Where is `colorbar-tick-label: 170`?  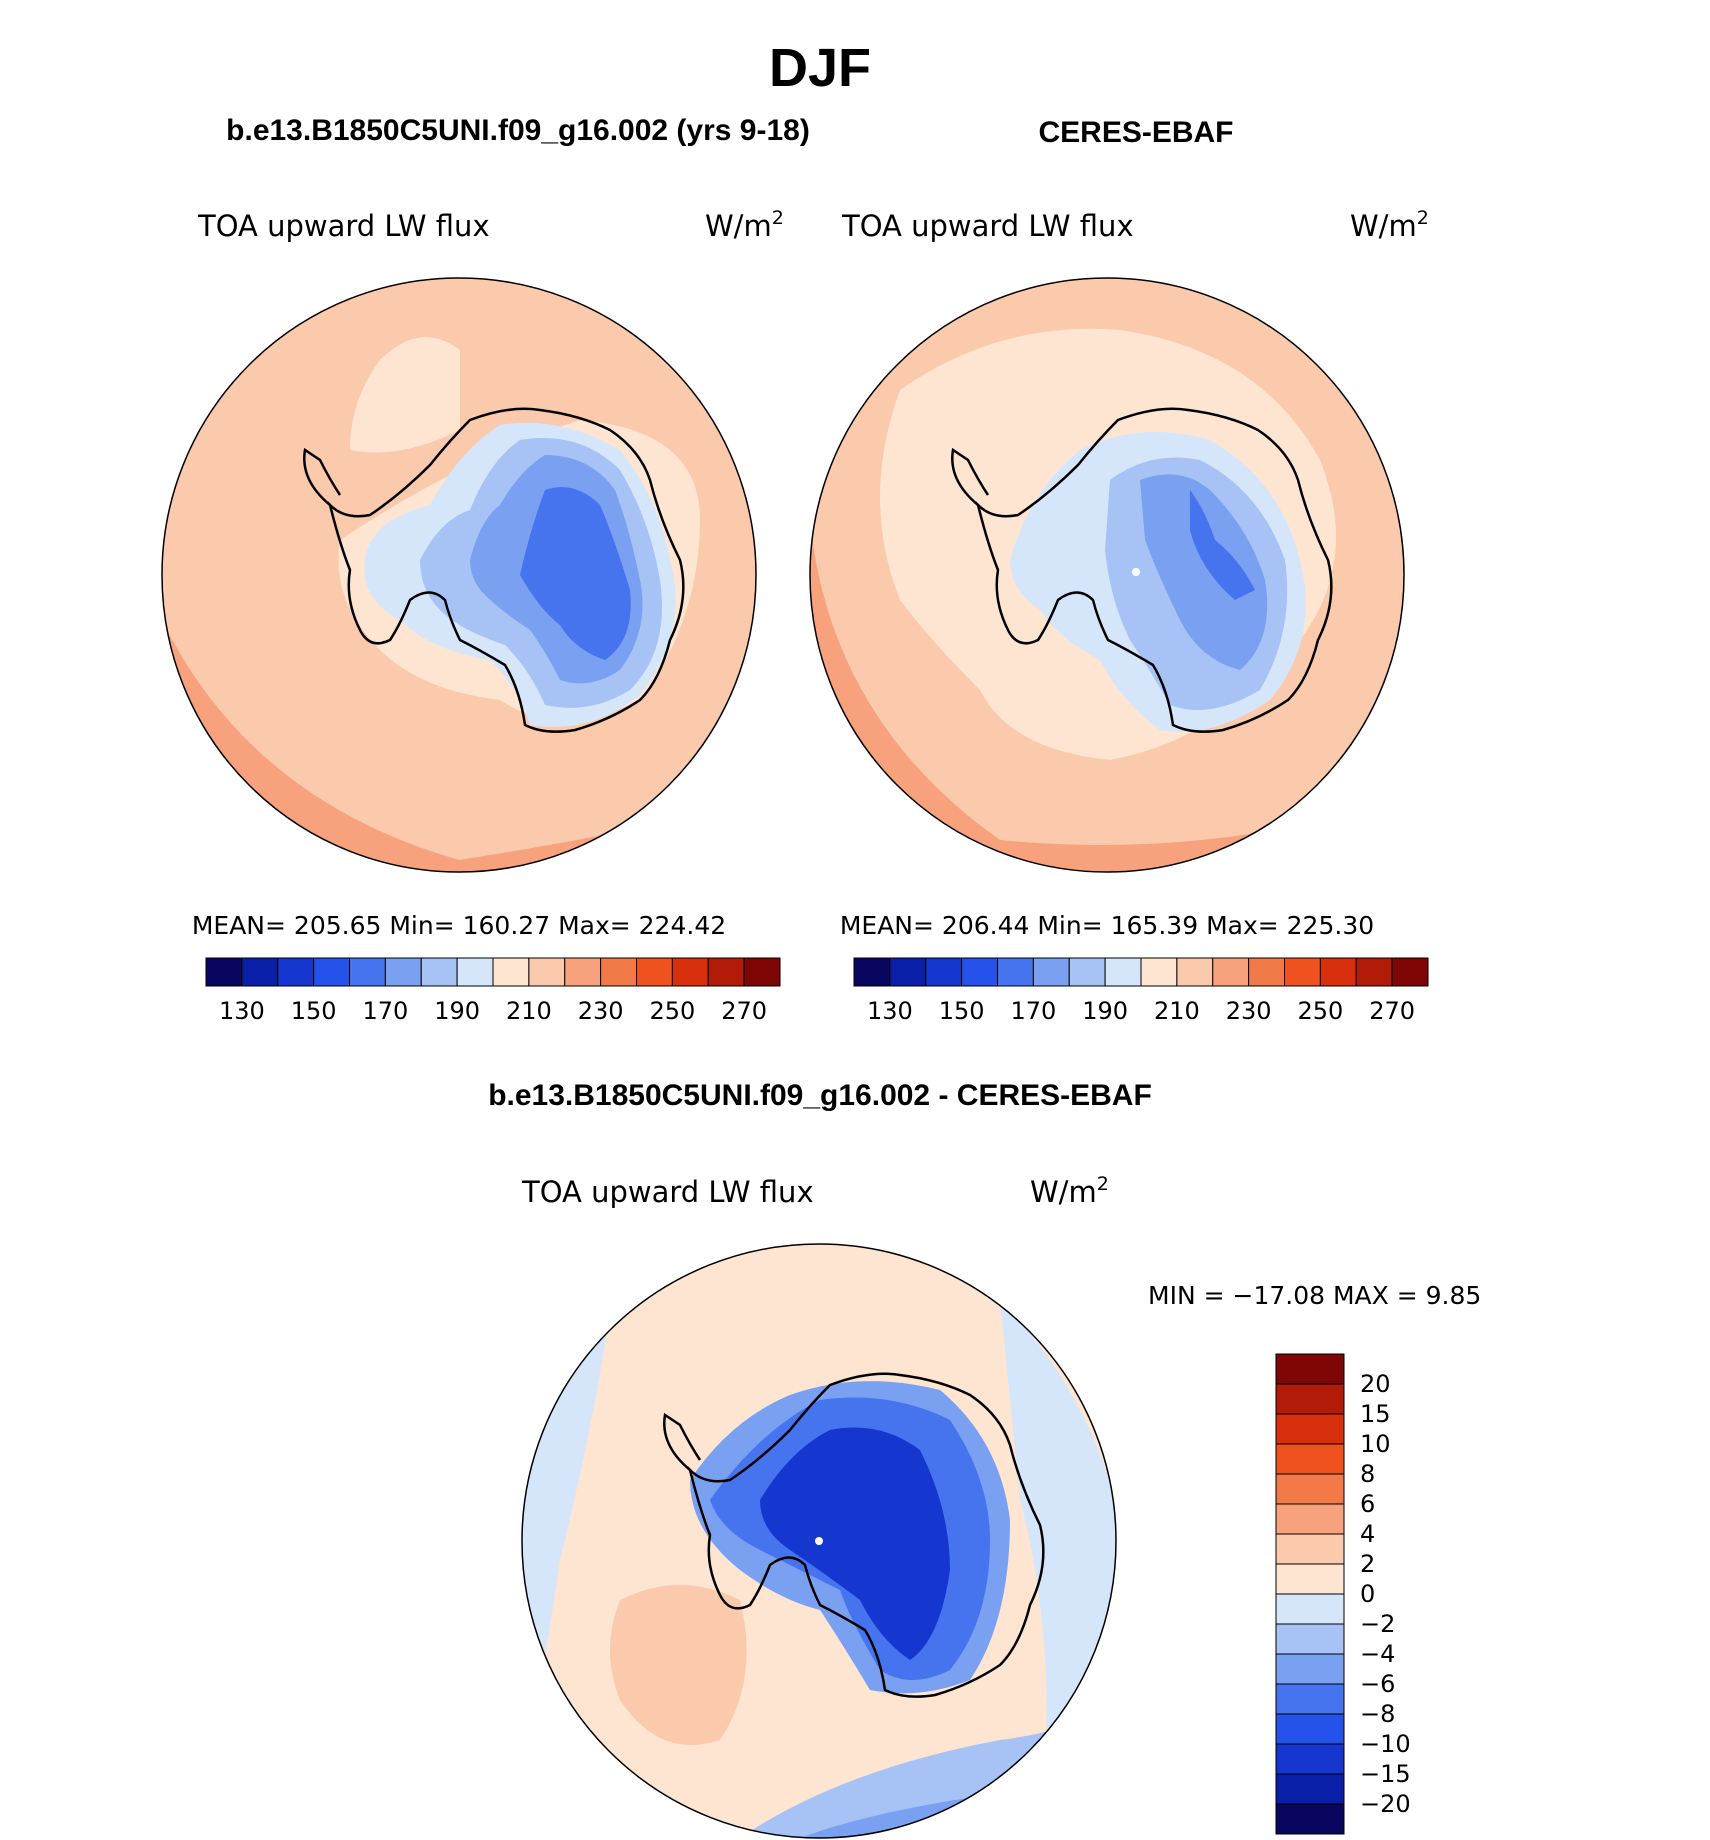
colorbar-tick-label: 170 is located at coordinates (1033, 1011).